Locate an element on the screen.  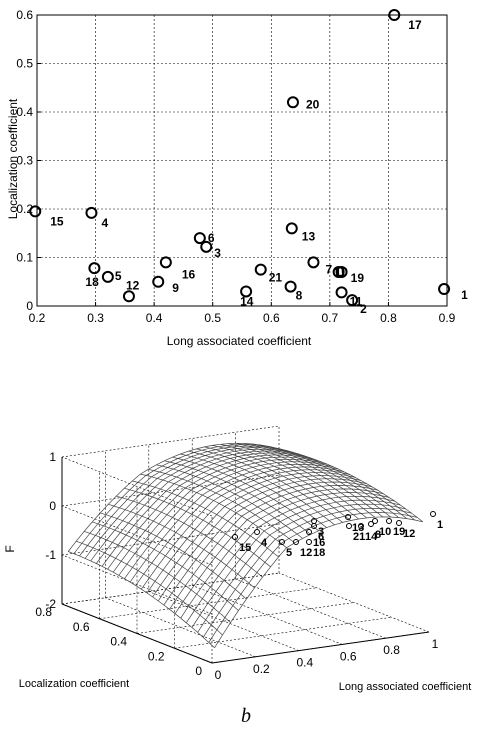
x-tick-label-b: 0.8 is located at coordinates (391, 650).